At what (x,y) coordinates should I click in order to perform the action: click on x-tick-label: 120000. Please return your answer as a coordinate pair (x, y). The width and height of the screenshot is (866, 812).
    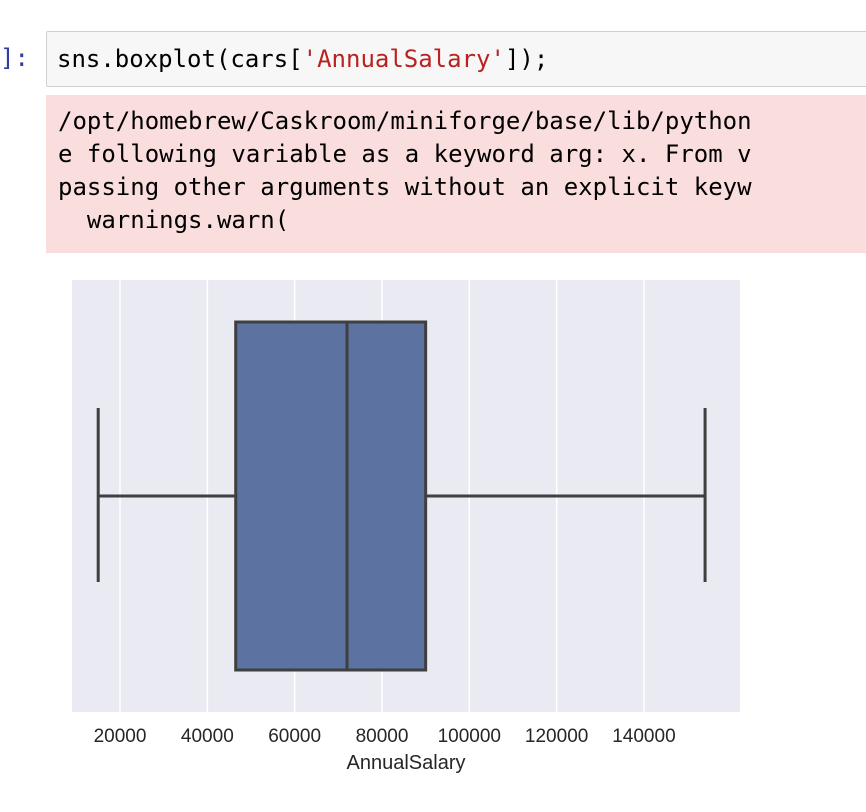
    Looking at the image, I should click on (556, 736).